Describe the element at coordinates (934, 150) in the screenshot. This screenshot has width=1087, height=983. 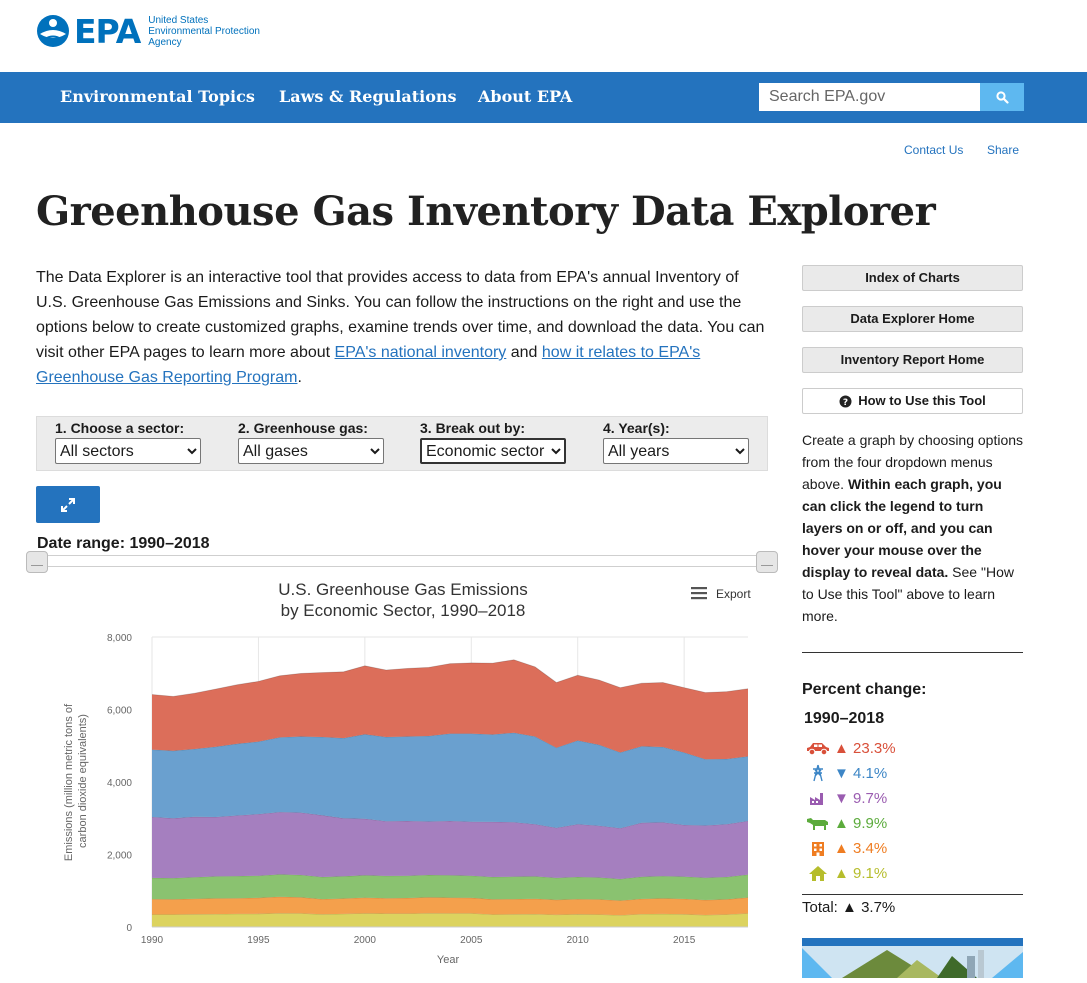
I see `contact-us-link: Contact Us` at that location.